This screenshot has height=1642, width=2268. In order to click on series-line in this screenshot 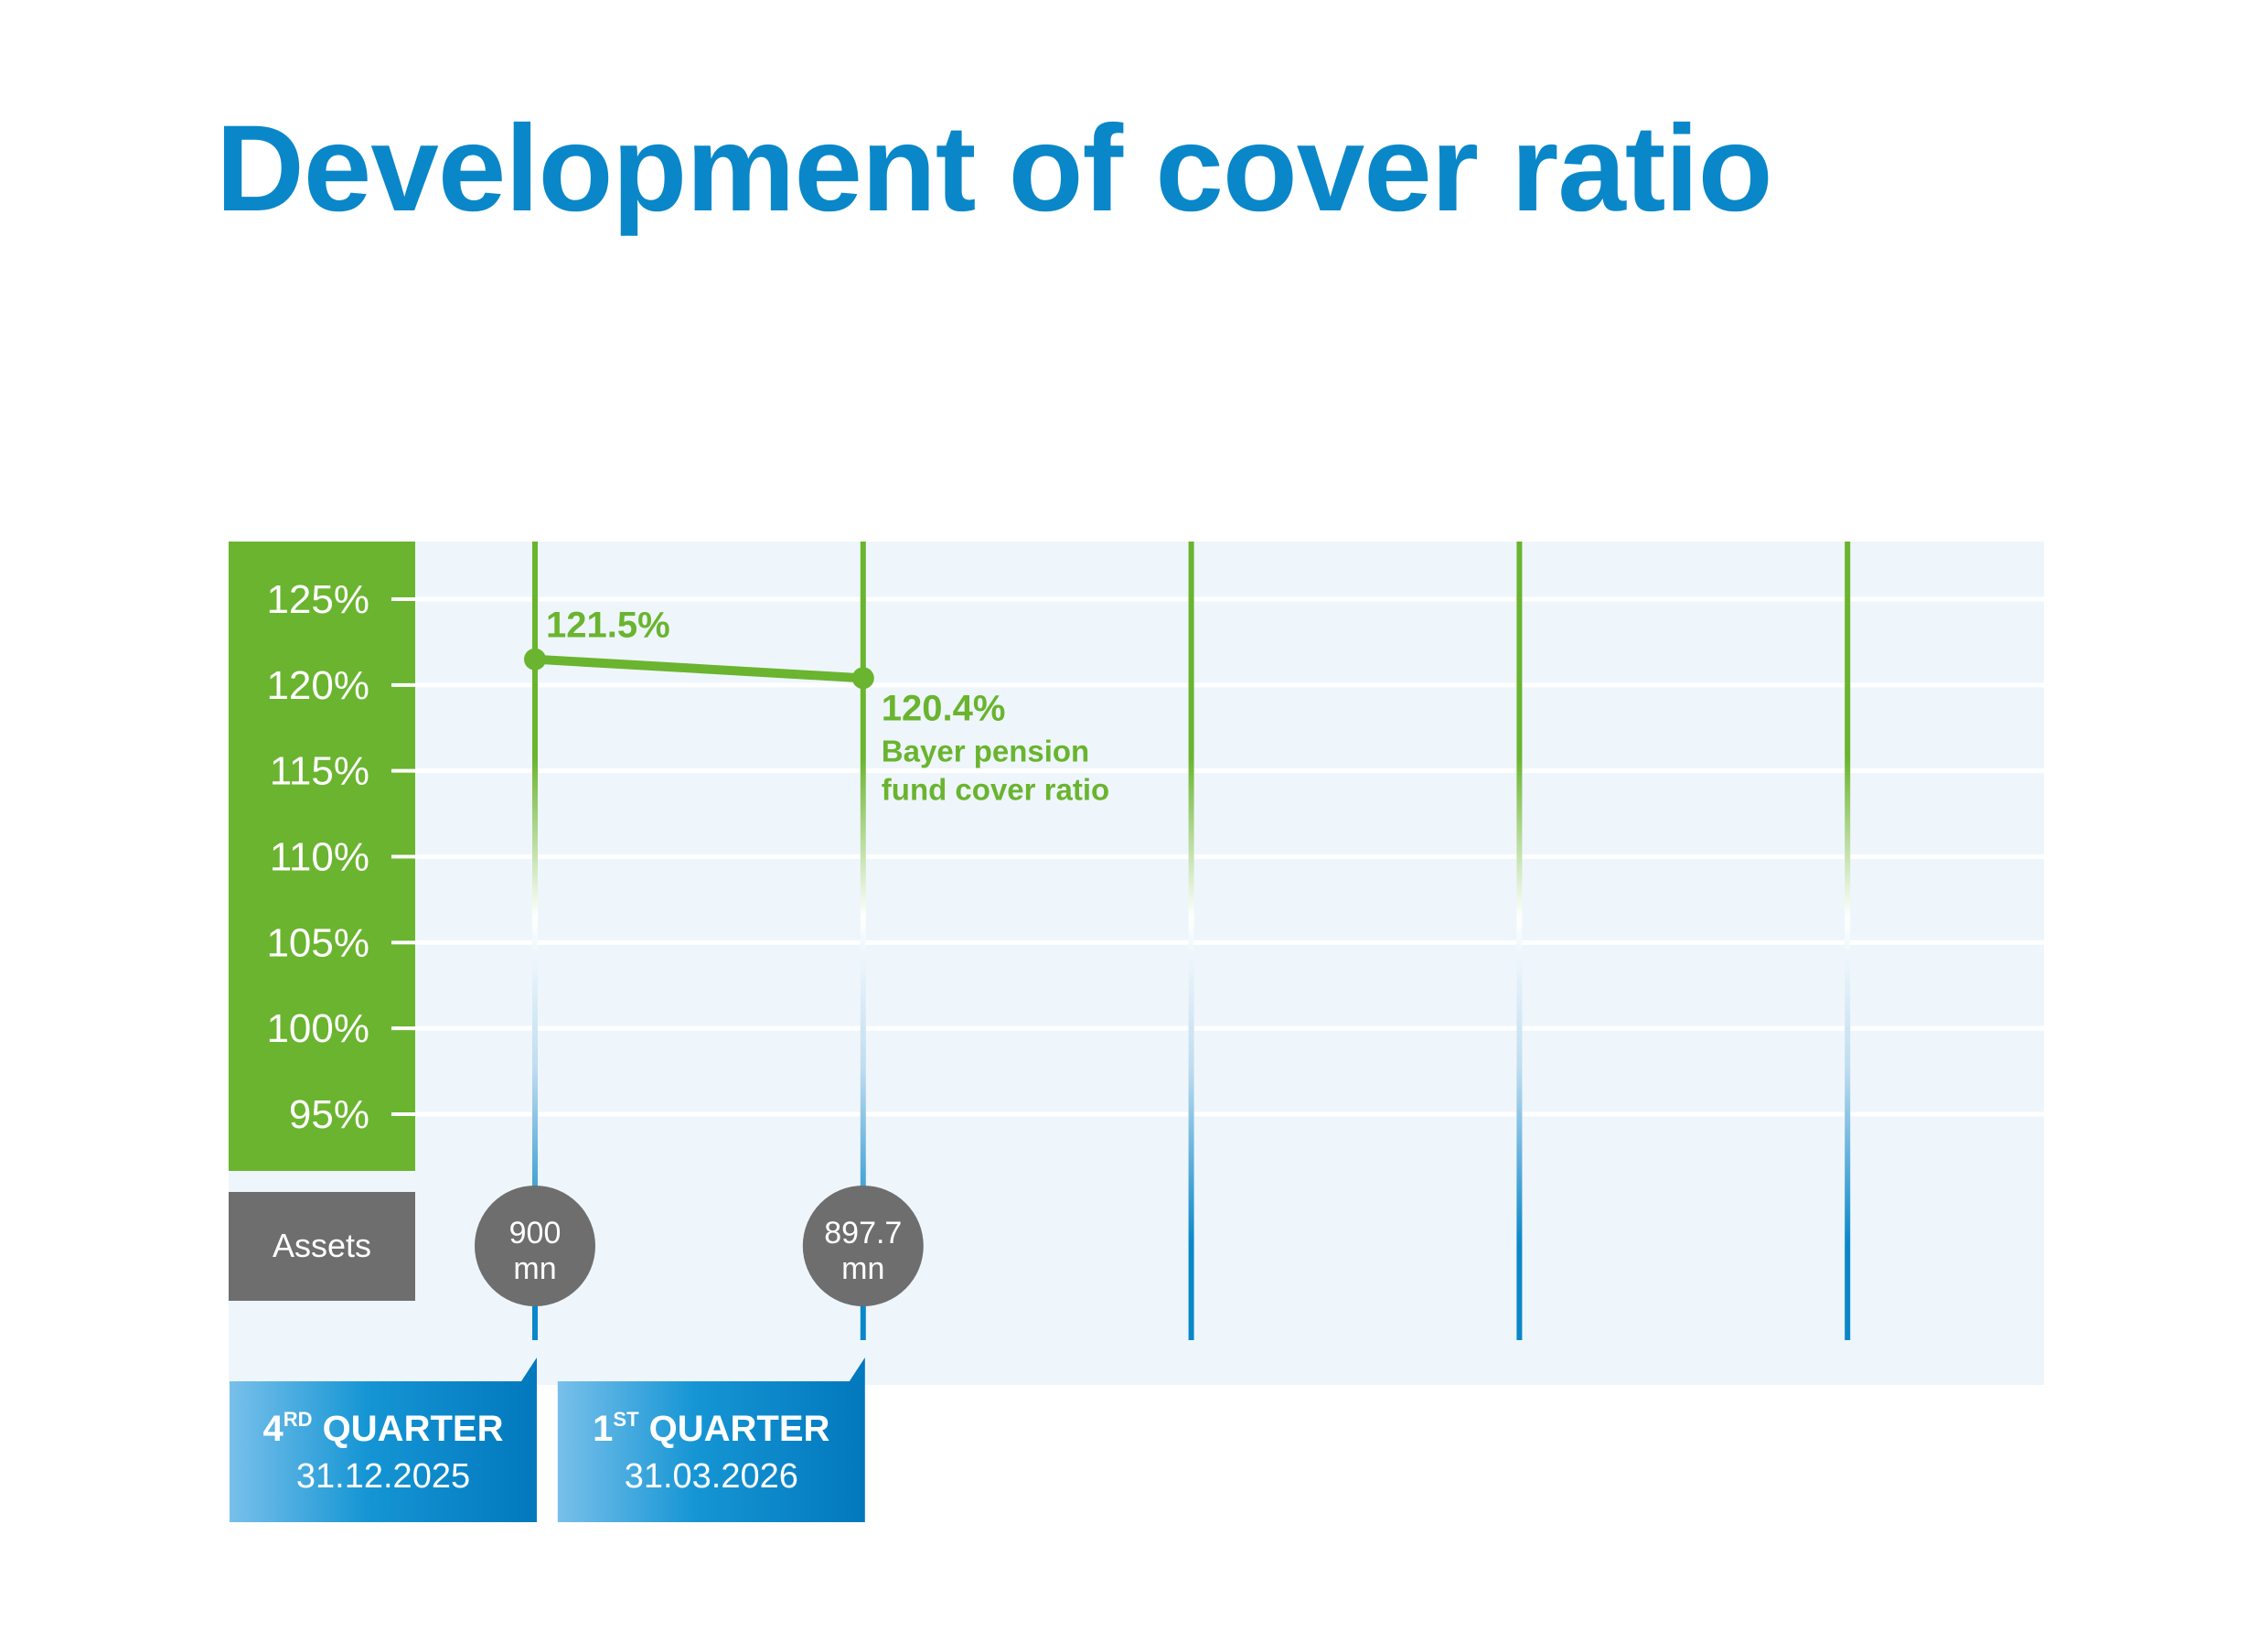, I will do `click(699, 669)`.